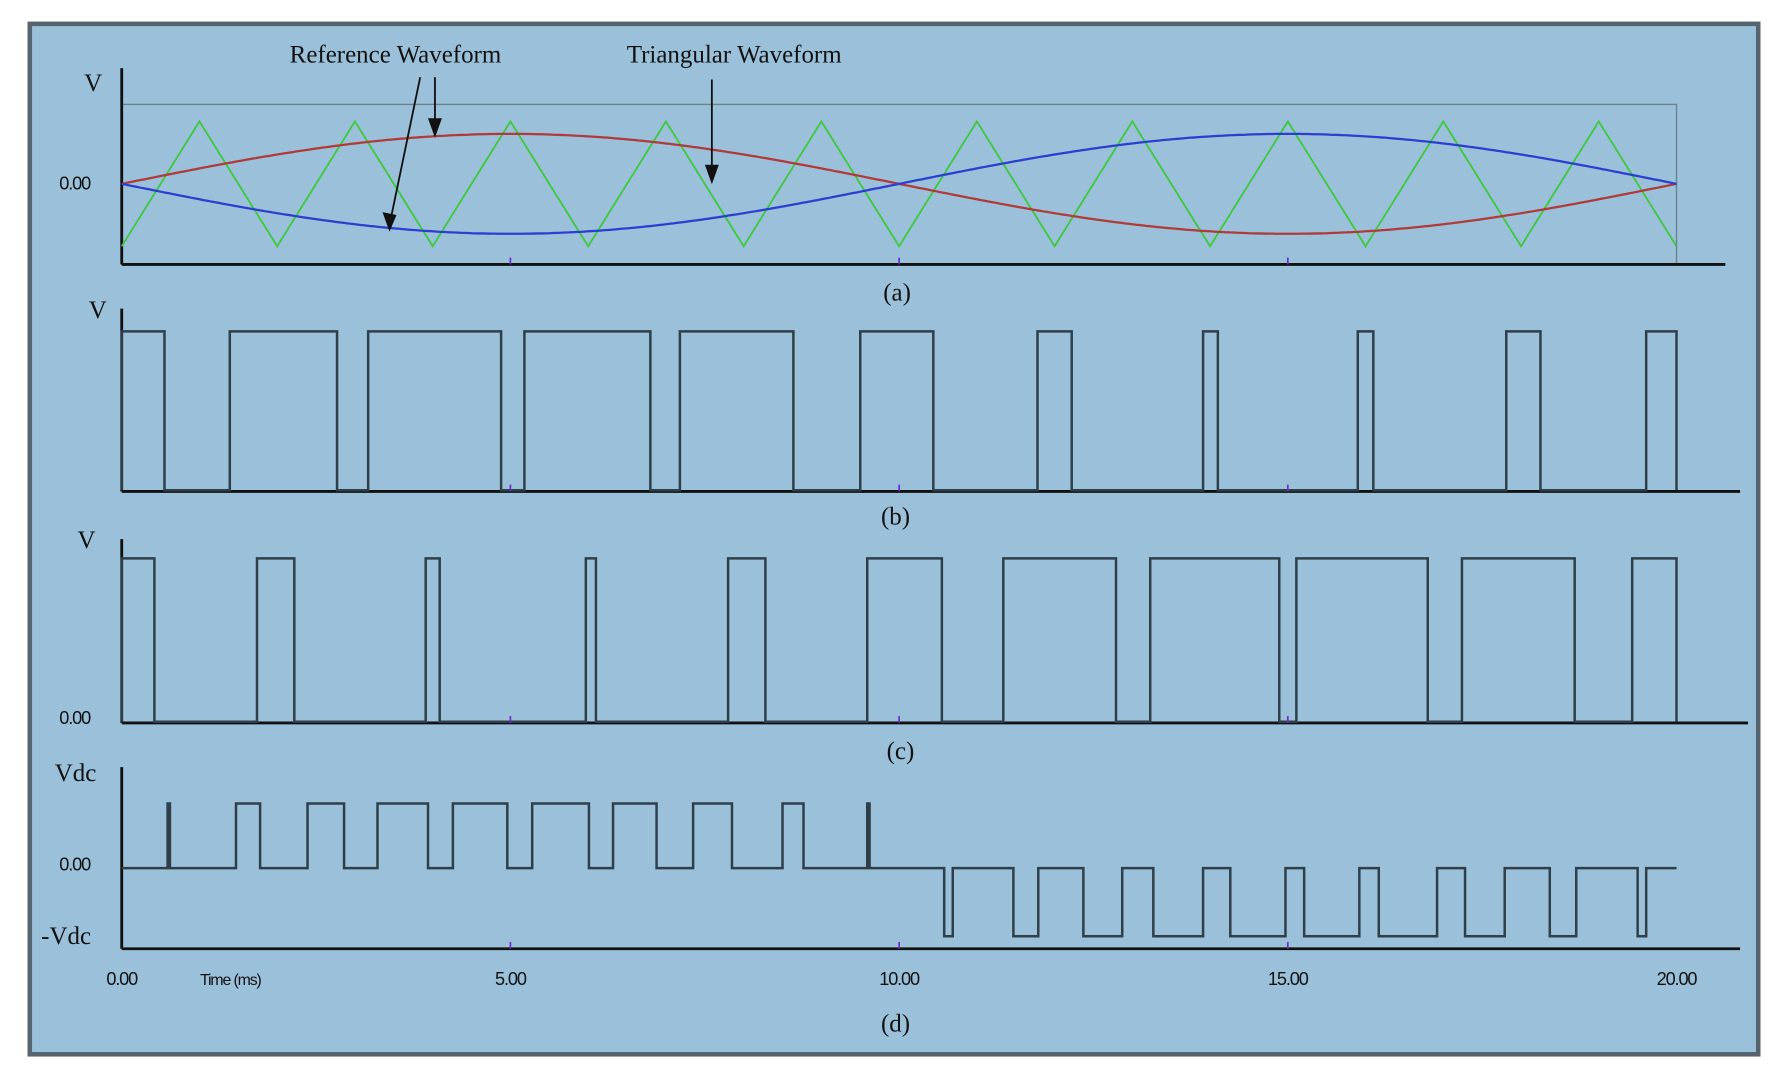  Describe the element at coordinates (98, 310) in the screenshot. I see `panel-b-y-label-v: V` at that location.